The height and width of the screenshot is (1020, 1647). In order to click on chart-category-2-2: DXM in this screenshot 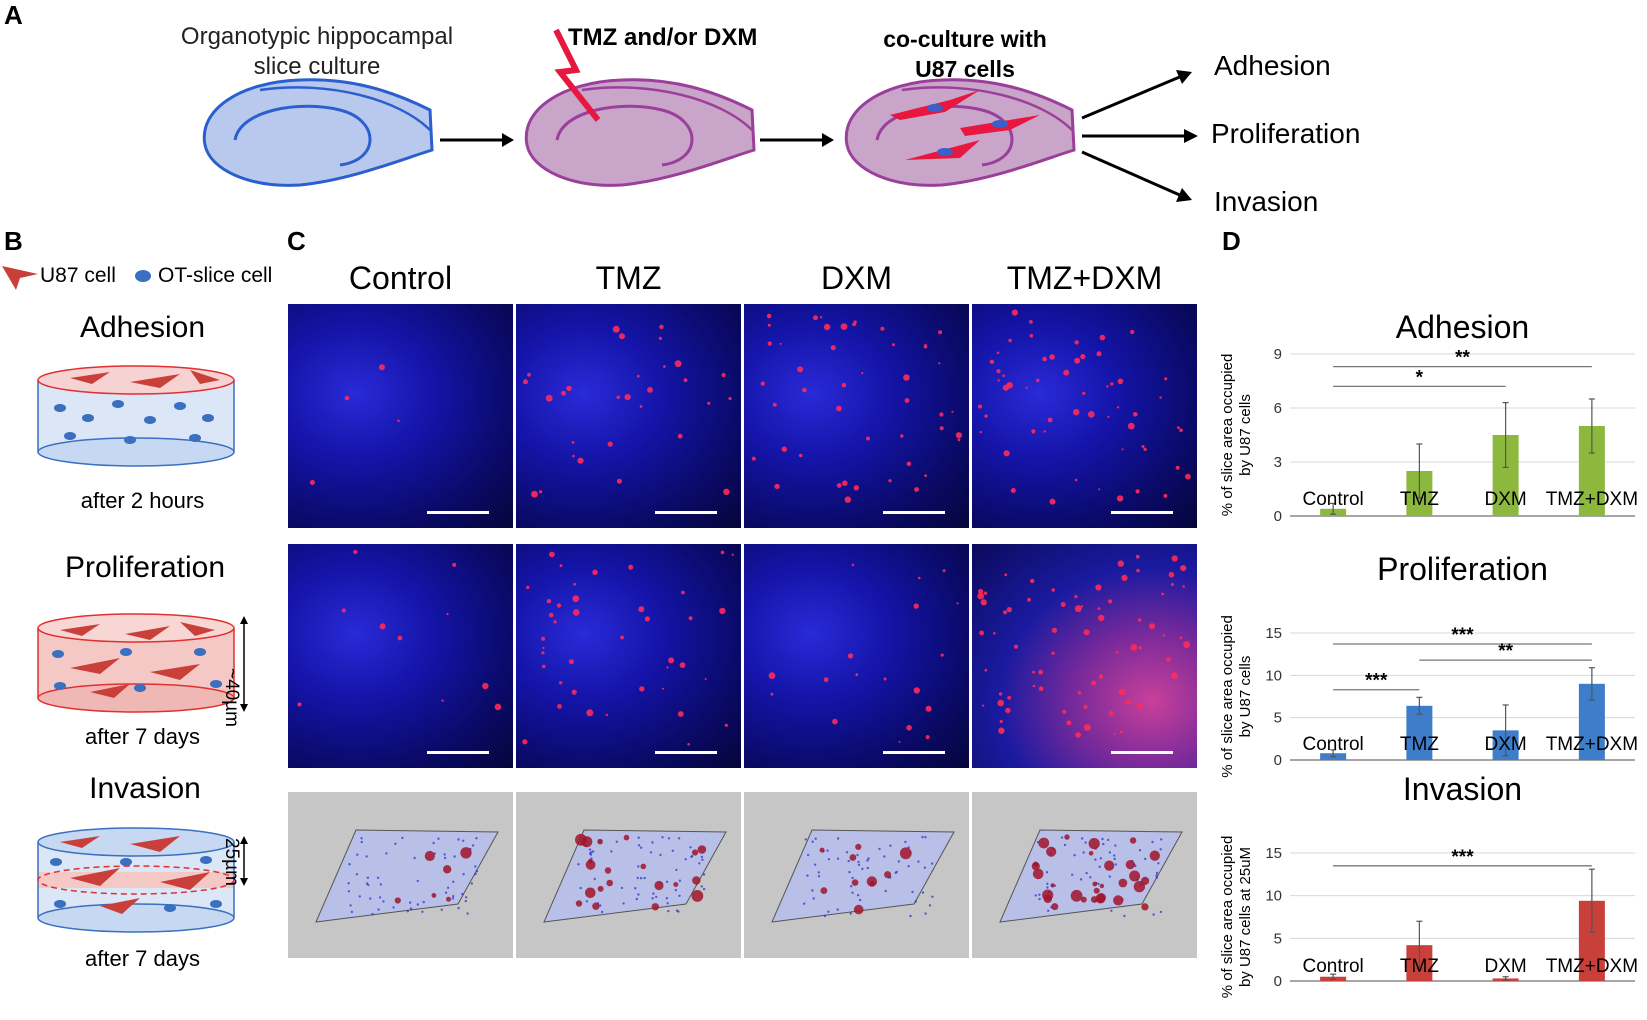, I will do `click(1506, 966)`.